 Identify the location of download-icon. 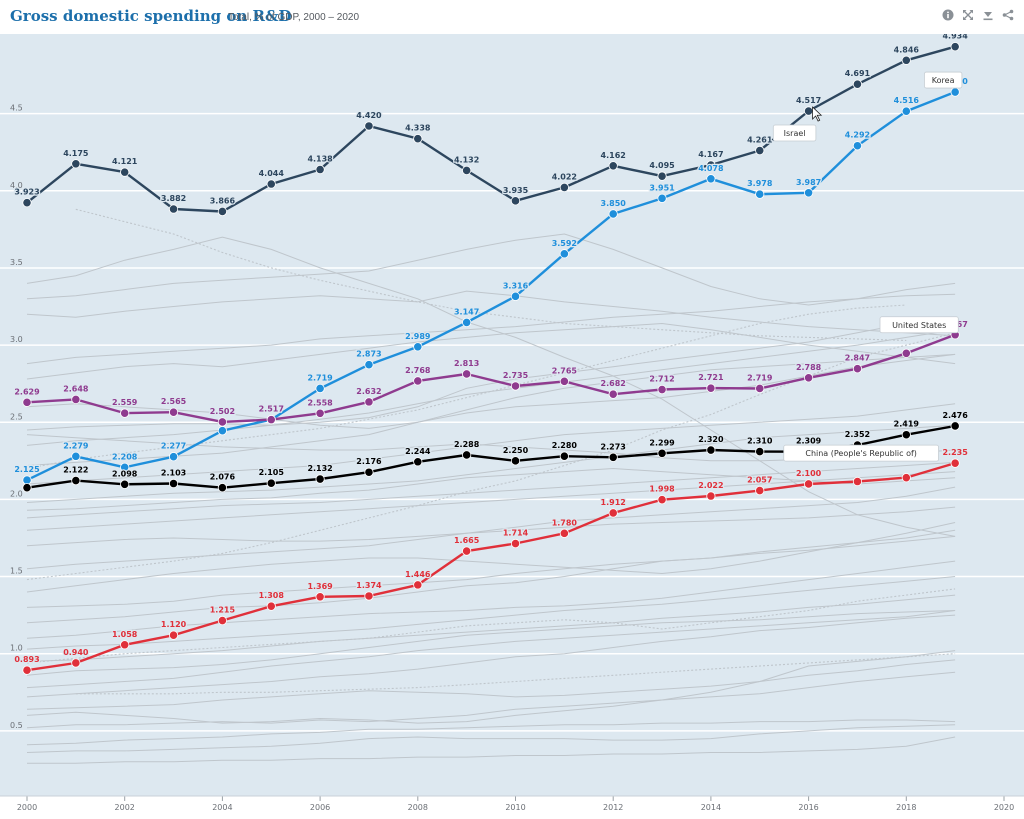
(988, 15).